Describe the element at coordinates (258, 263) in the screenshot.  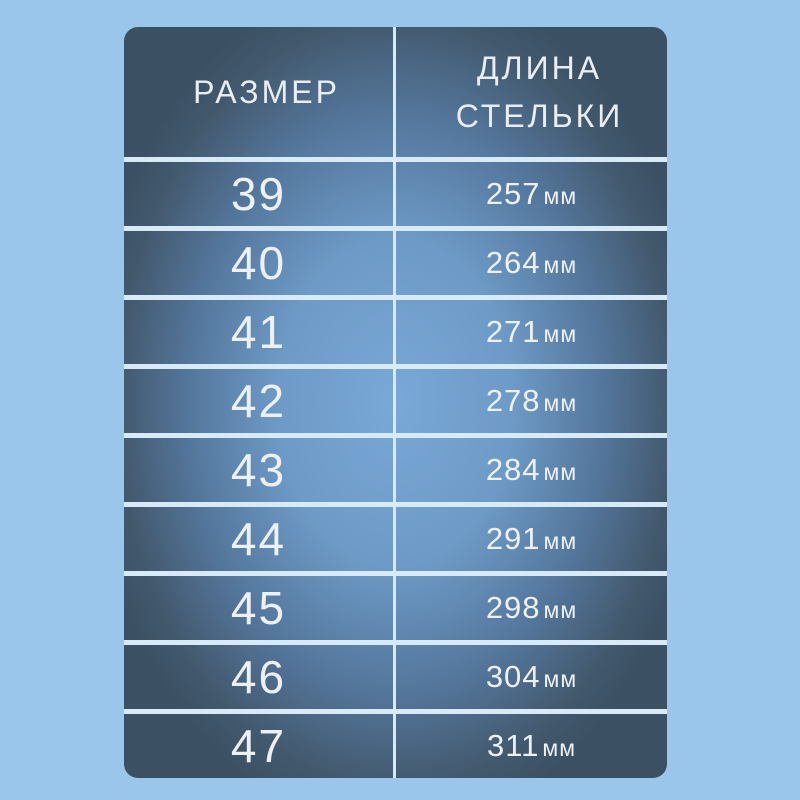
I see `size-cell: 40` at that location.